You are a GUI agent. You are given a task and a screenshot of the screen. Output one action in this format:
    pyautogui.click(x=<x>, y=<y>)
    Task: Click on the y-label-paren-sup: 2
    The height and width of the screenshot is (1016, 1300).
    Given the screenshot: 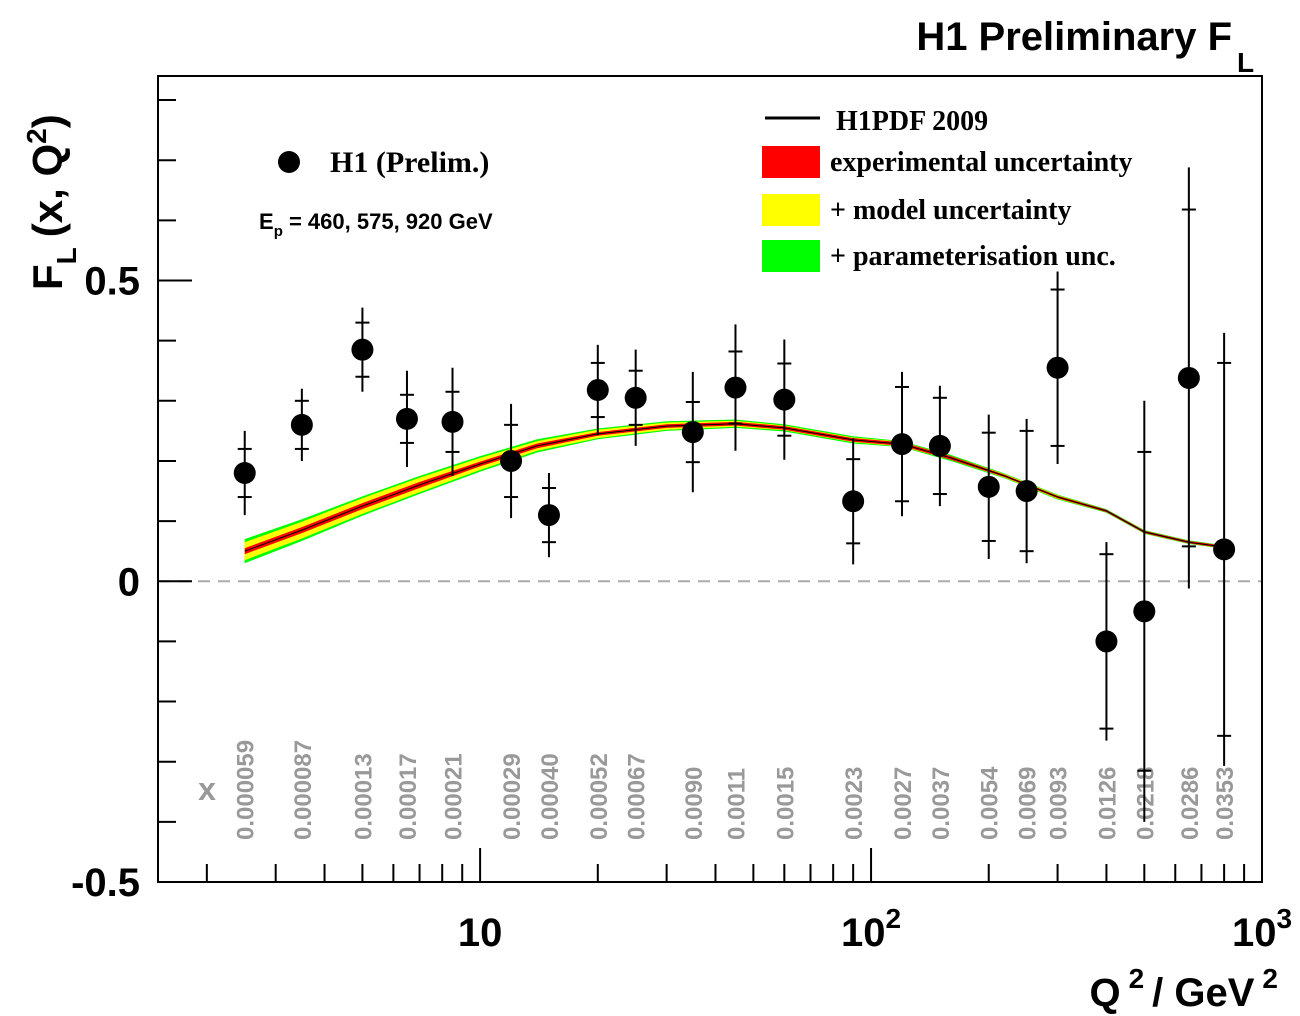 What is the action you would take?
    pyautogui.click(x=36, y=136)
    